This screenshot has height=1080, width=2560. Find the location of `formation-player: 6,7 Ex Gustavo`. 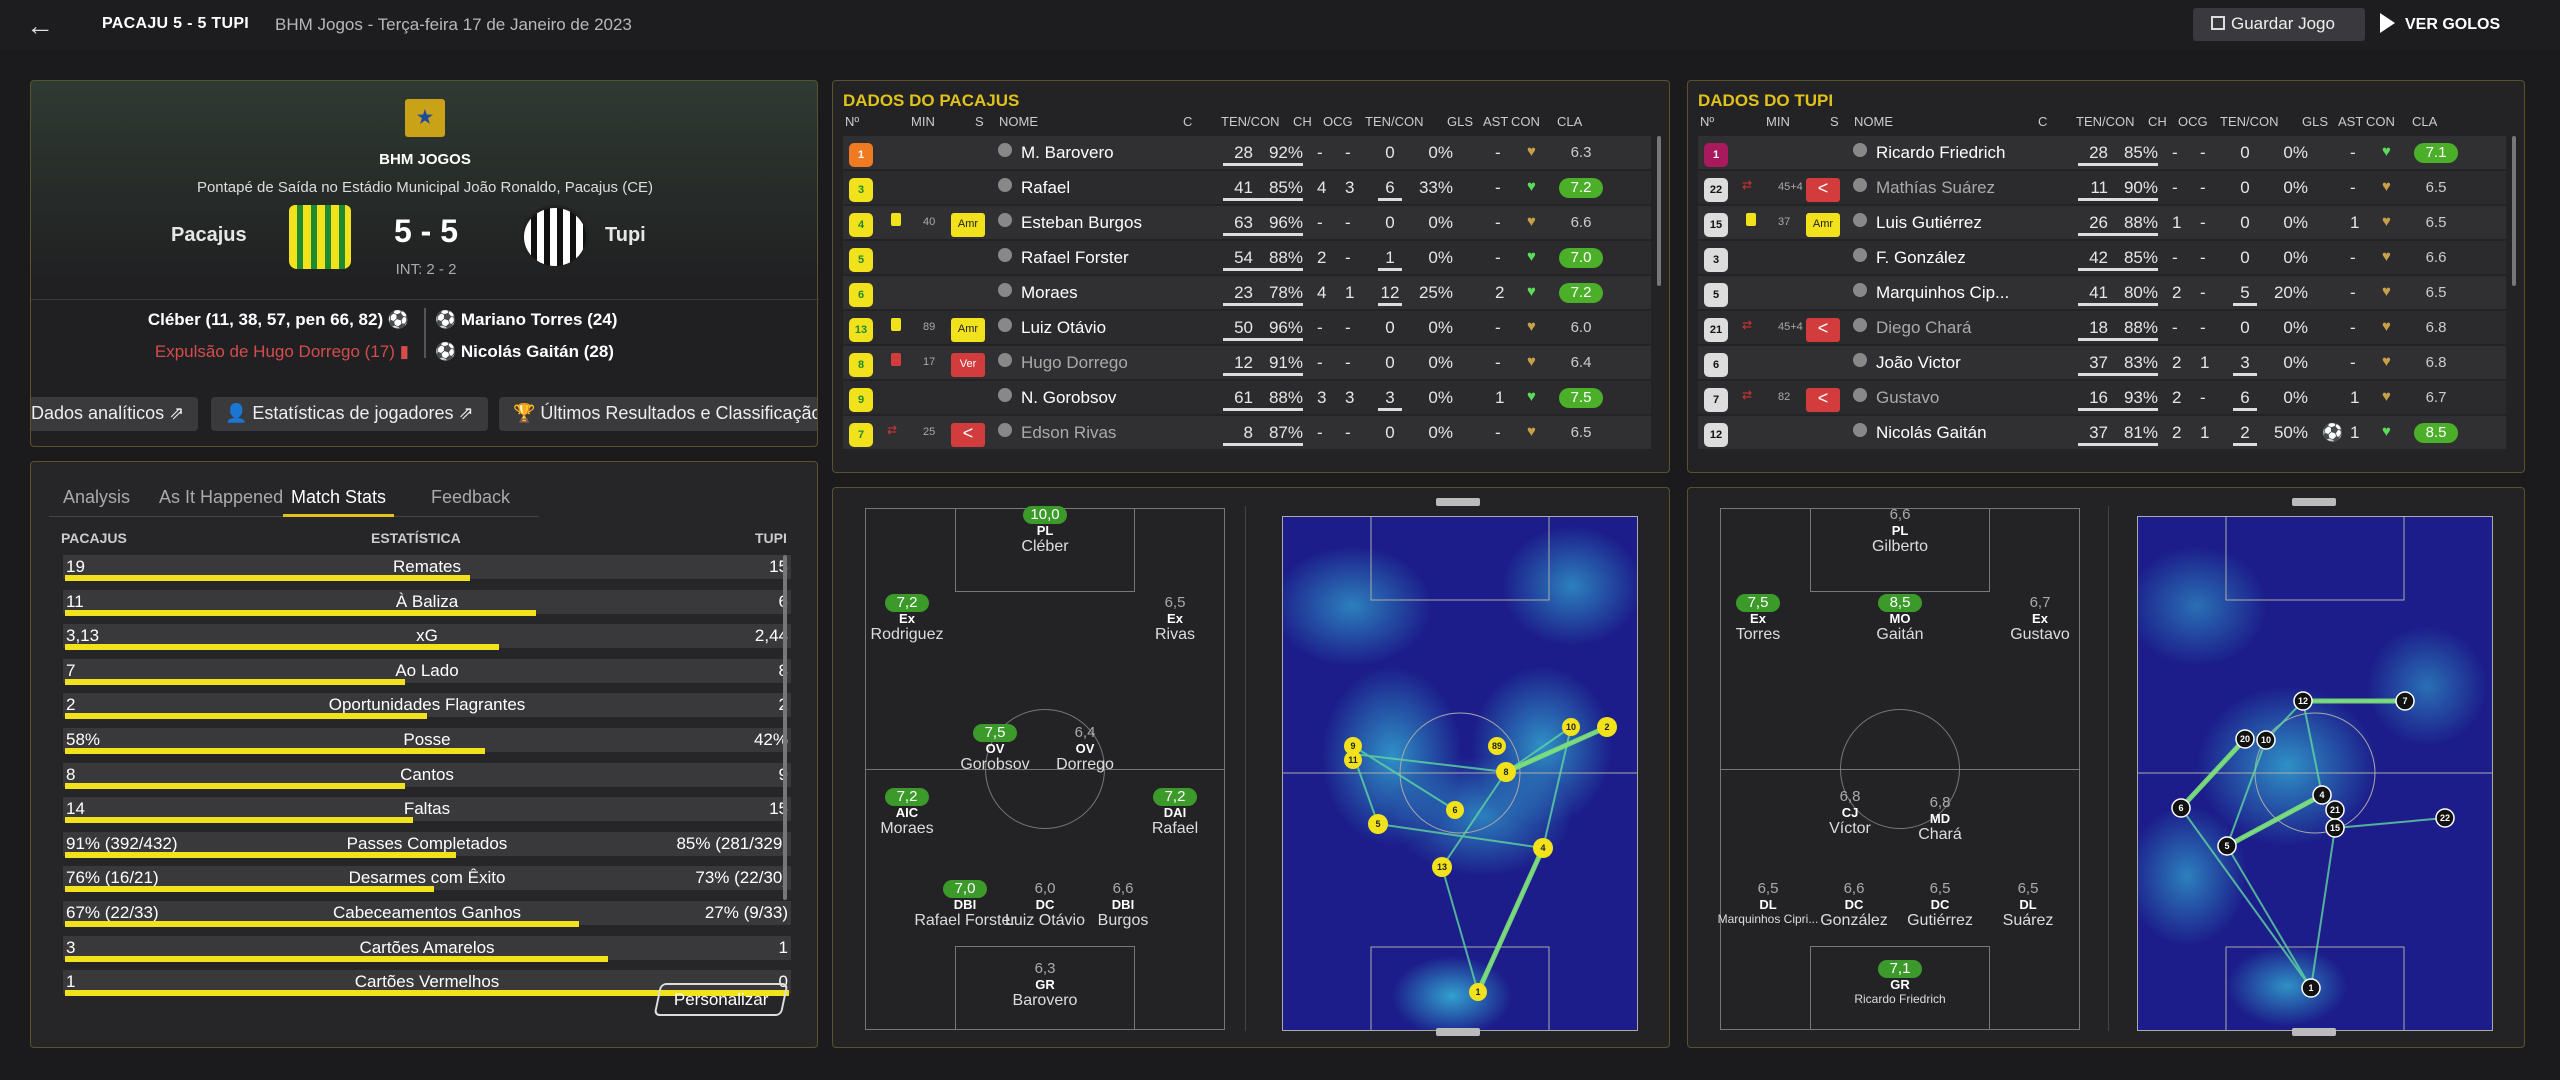

formation-player: 6,7 Ex Gustavo is located at coordinates (2040, 619).